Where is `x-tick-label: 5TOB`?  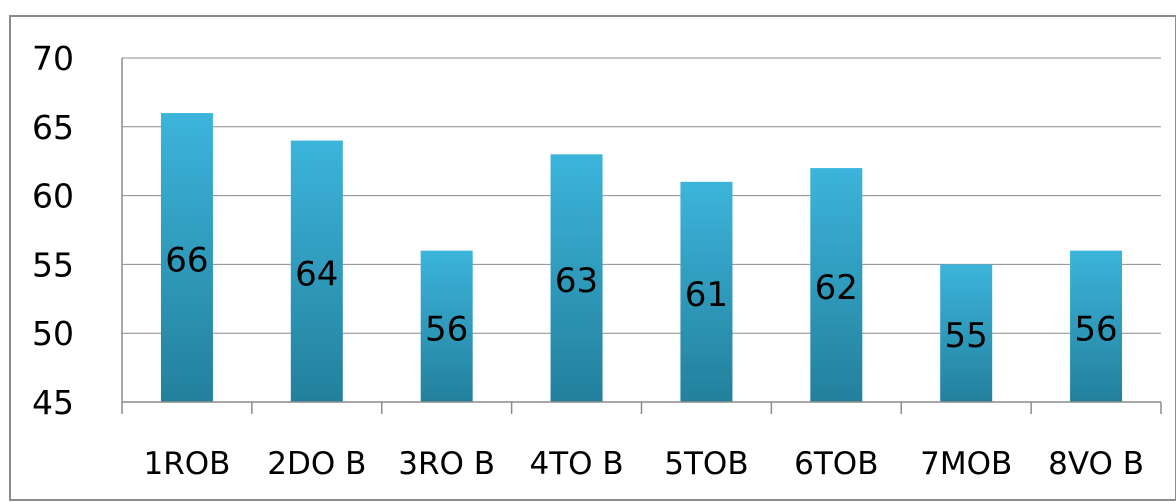 x-tick-label: 5TOB is located at coordinates (706, 464).